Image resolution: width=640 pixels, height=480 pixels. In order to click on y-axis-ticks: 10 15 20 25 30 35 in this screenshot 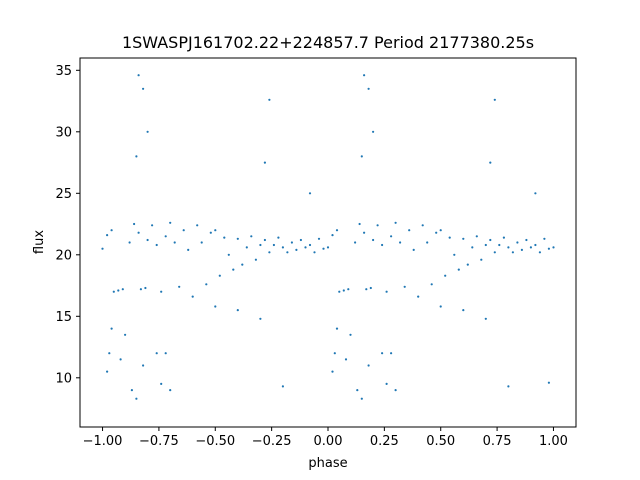, I will do `click(67, 225)`.